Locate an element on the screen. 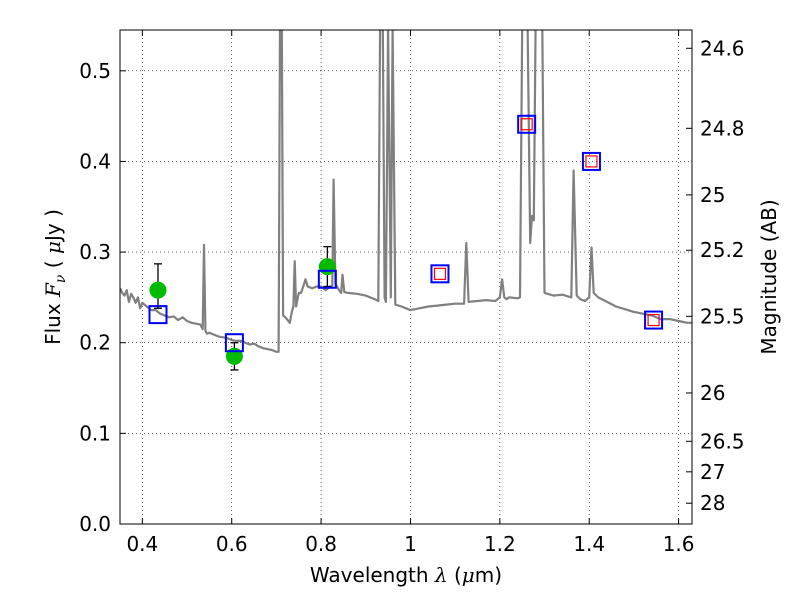 This screenshot has height=600, width=800. y-tick-label: 0.1 is located at coordinates (95, 433).